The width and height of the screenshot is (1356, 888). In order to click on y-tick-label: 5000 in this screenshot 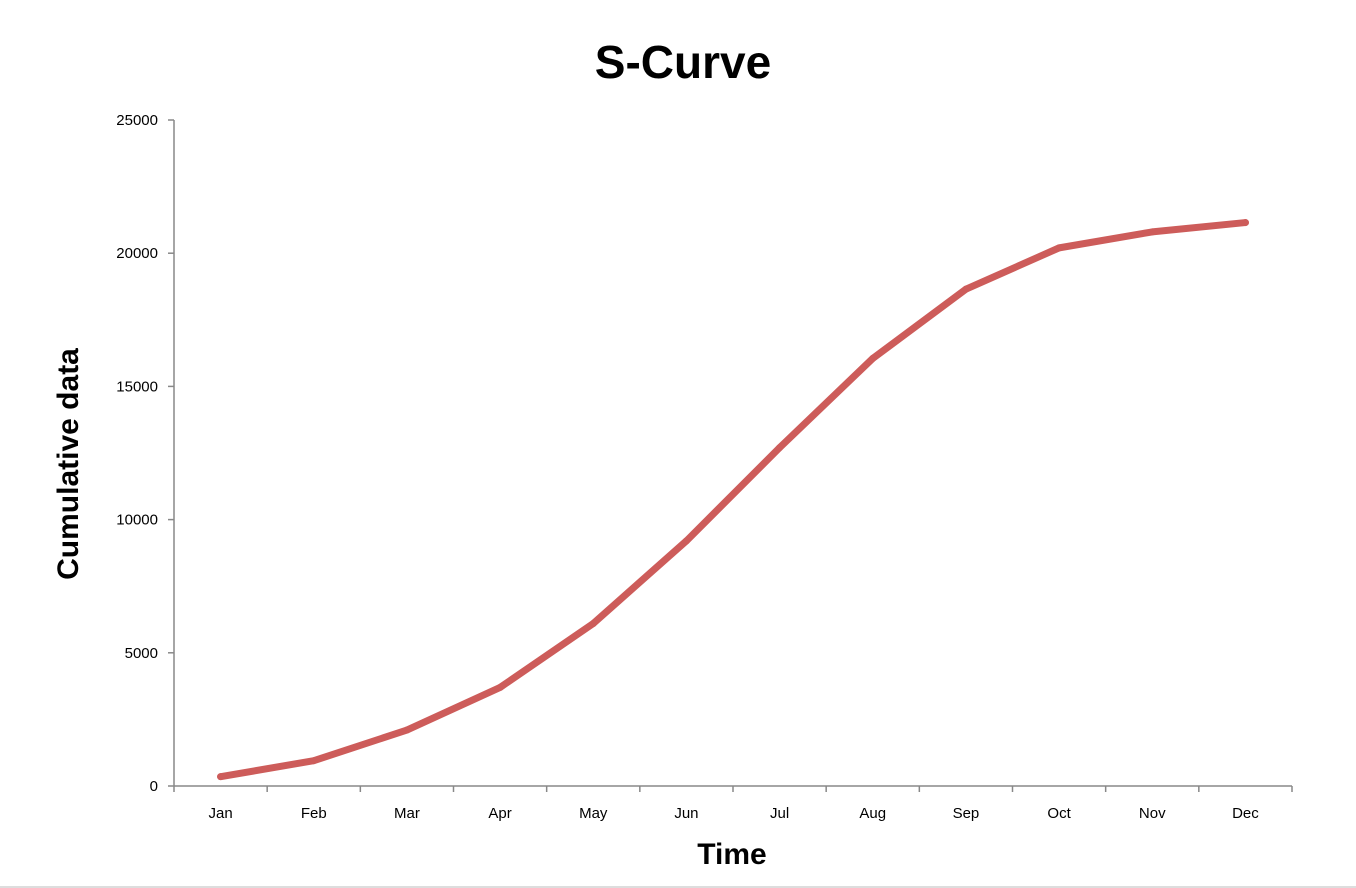, I will do `click(141, 653)`.